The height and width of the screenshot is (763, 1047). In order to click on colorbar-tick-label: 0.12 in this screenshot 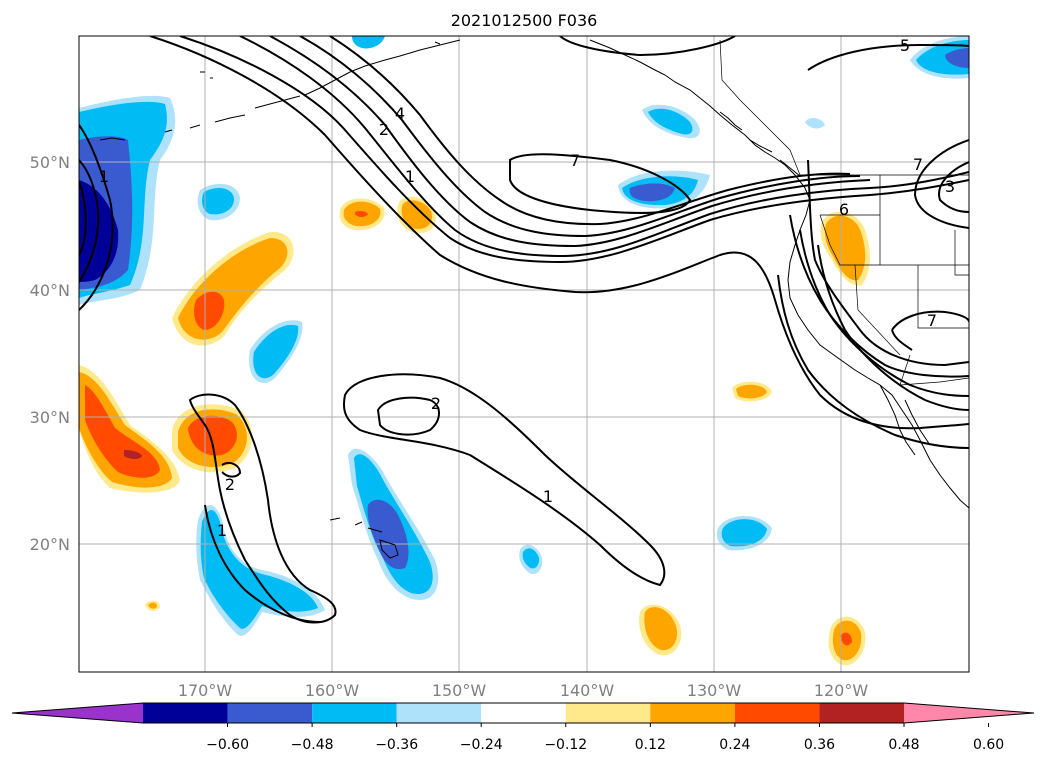, I will do `click(650, 745)`.